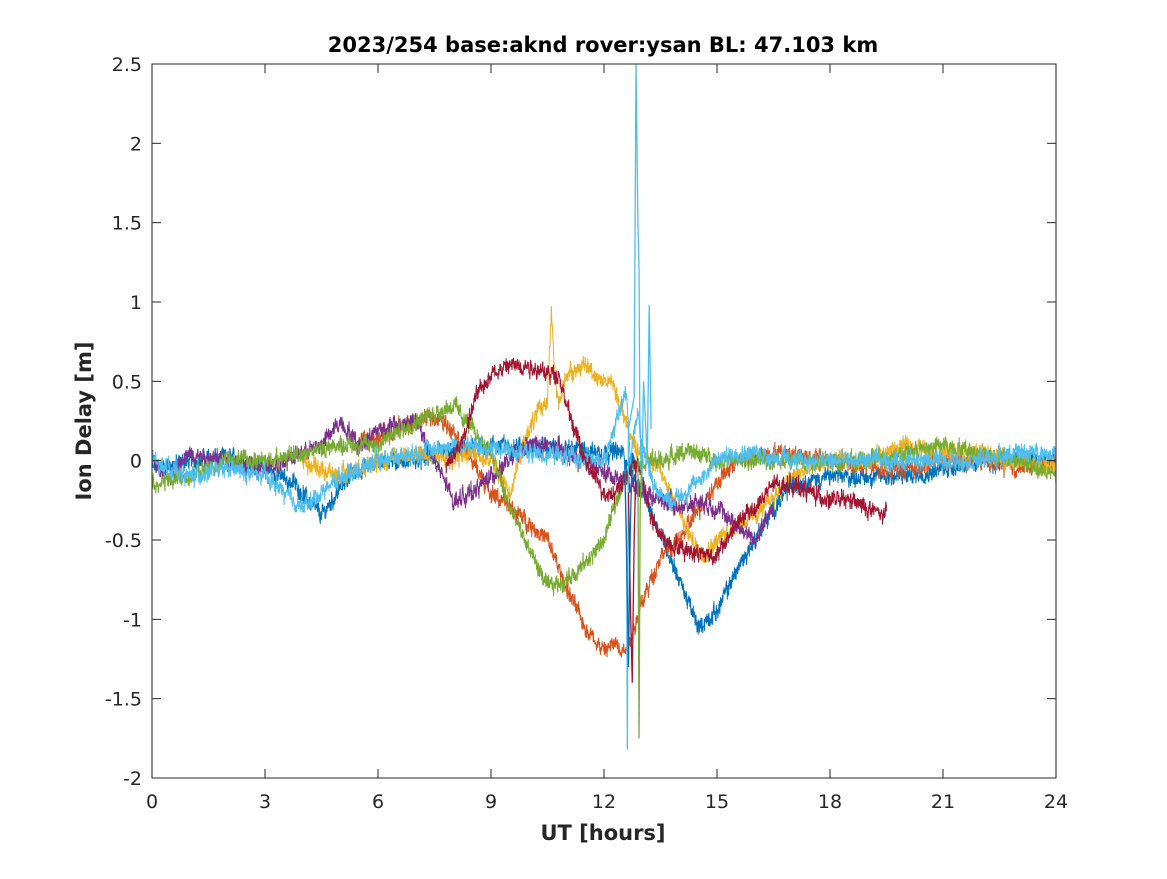 This screenshot has width=1167, height=879. Describe the element at coordinates (491, 802) in the screenshot. I see `x-tick-label: 9` at that location.